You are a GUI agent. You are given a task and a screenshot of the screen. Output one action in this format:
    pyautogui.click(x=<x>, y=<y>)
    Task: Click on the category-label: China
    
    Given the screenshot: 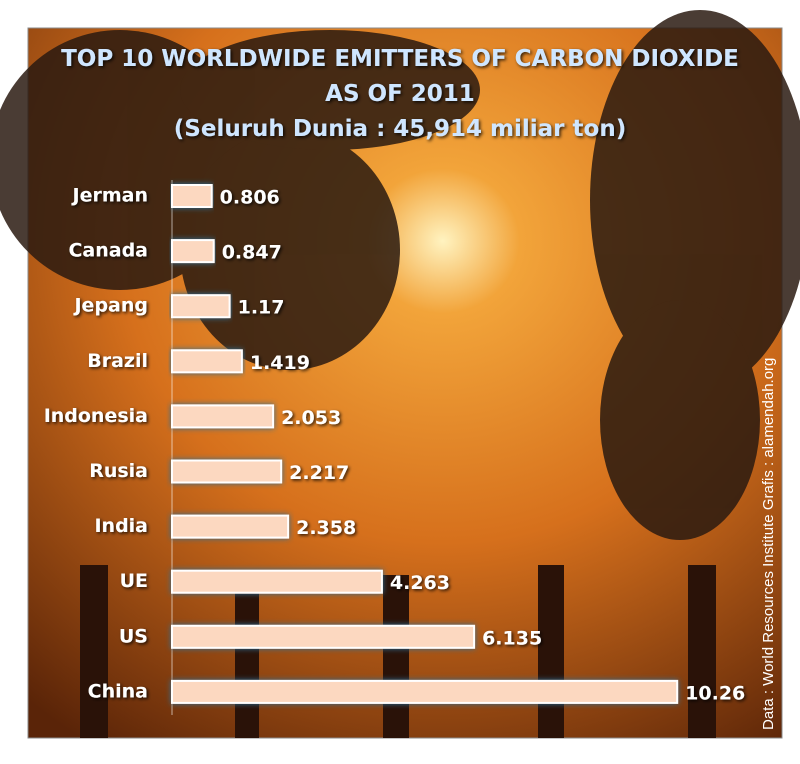 What is the action you would take?
    pyautogui.click(x=118, y=691)
    